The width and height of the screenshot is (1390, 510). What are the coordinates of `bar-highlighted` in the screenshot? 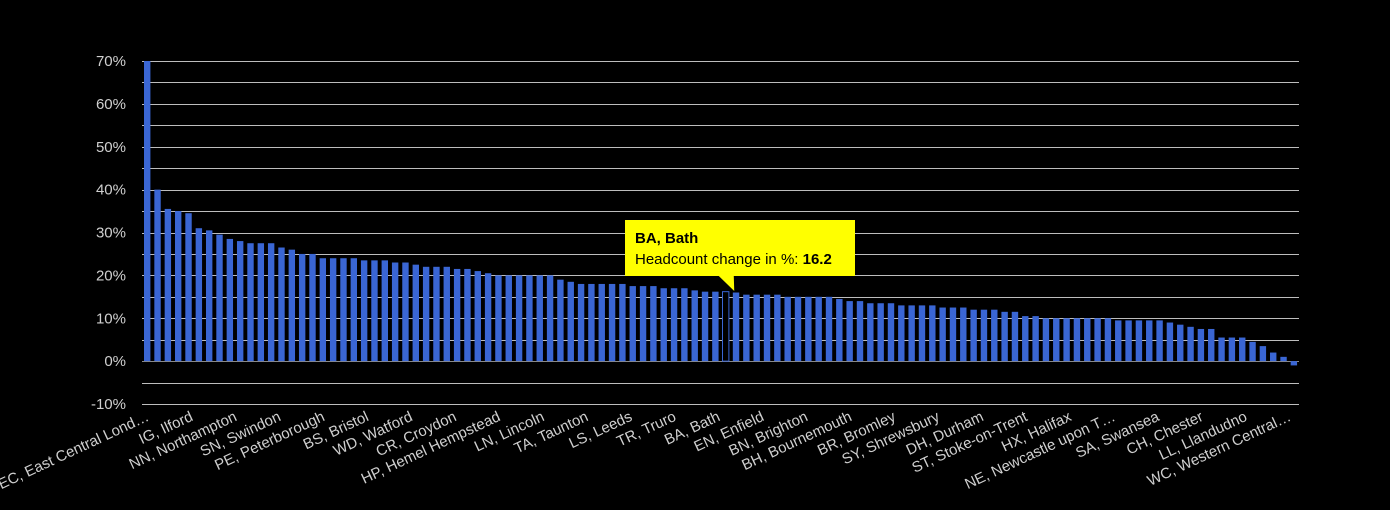 It's located at (726, 326).